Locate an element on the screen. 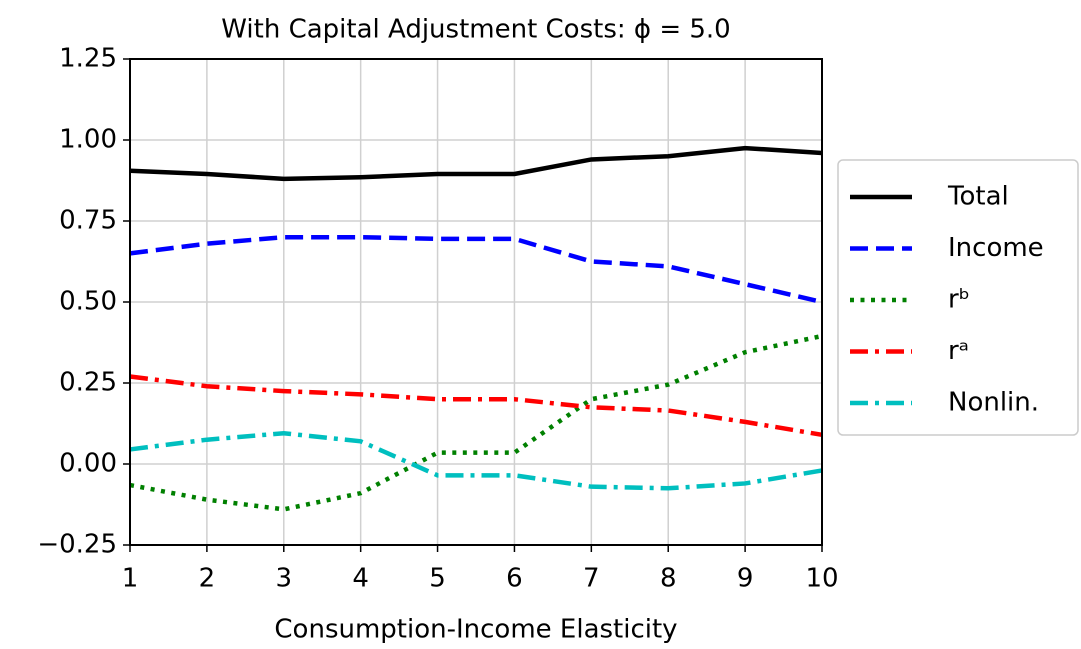 This screenshot has width=1081, height=649. y-tick-label: 0.25 is located at coordinates (88, 383).